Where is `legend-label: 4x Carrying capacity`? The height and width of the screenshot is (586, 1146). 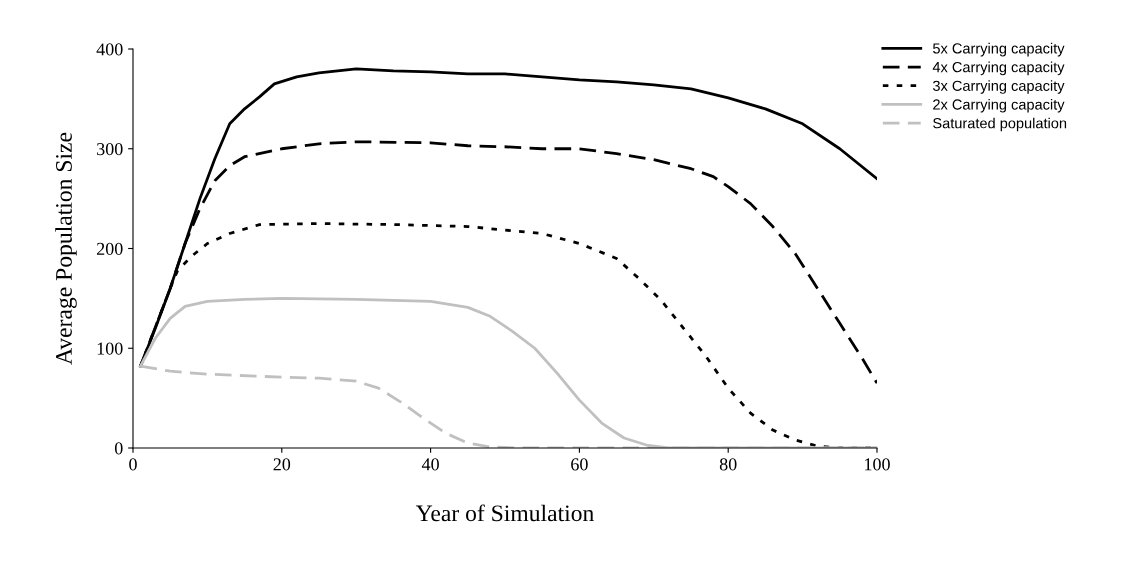 legend-label: 4x Carrying capacity is located at coordinates (998, 68).